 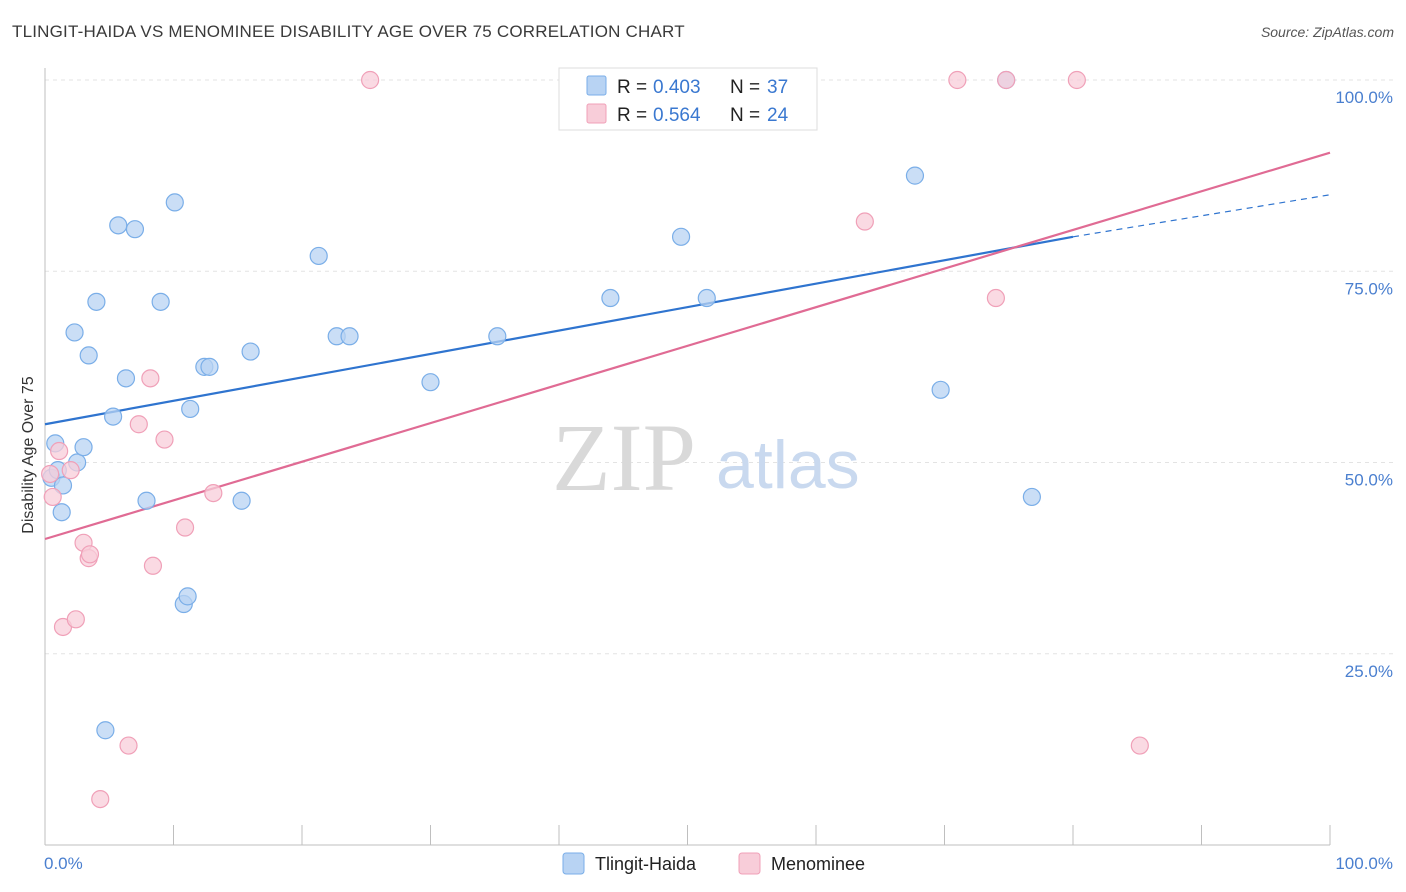 What do you see at coordinates (632, 115) in the screenshot?
I see `legend-r-label-2: R =` at bounding box center [632, 115].